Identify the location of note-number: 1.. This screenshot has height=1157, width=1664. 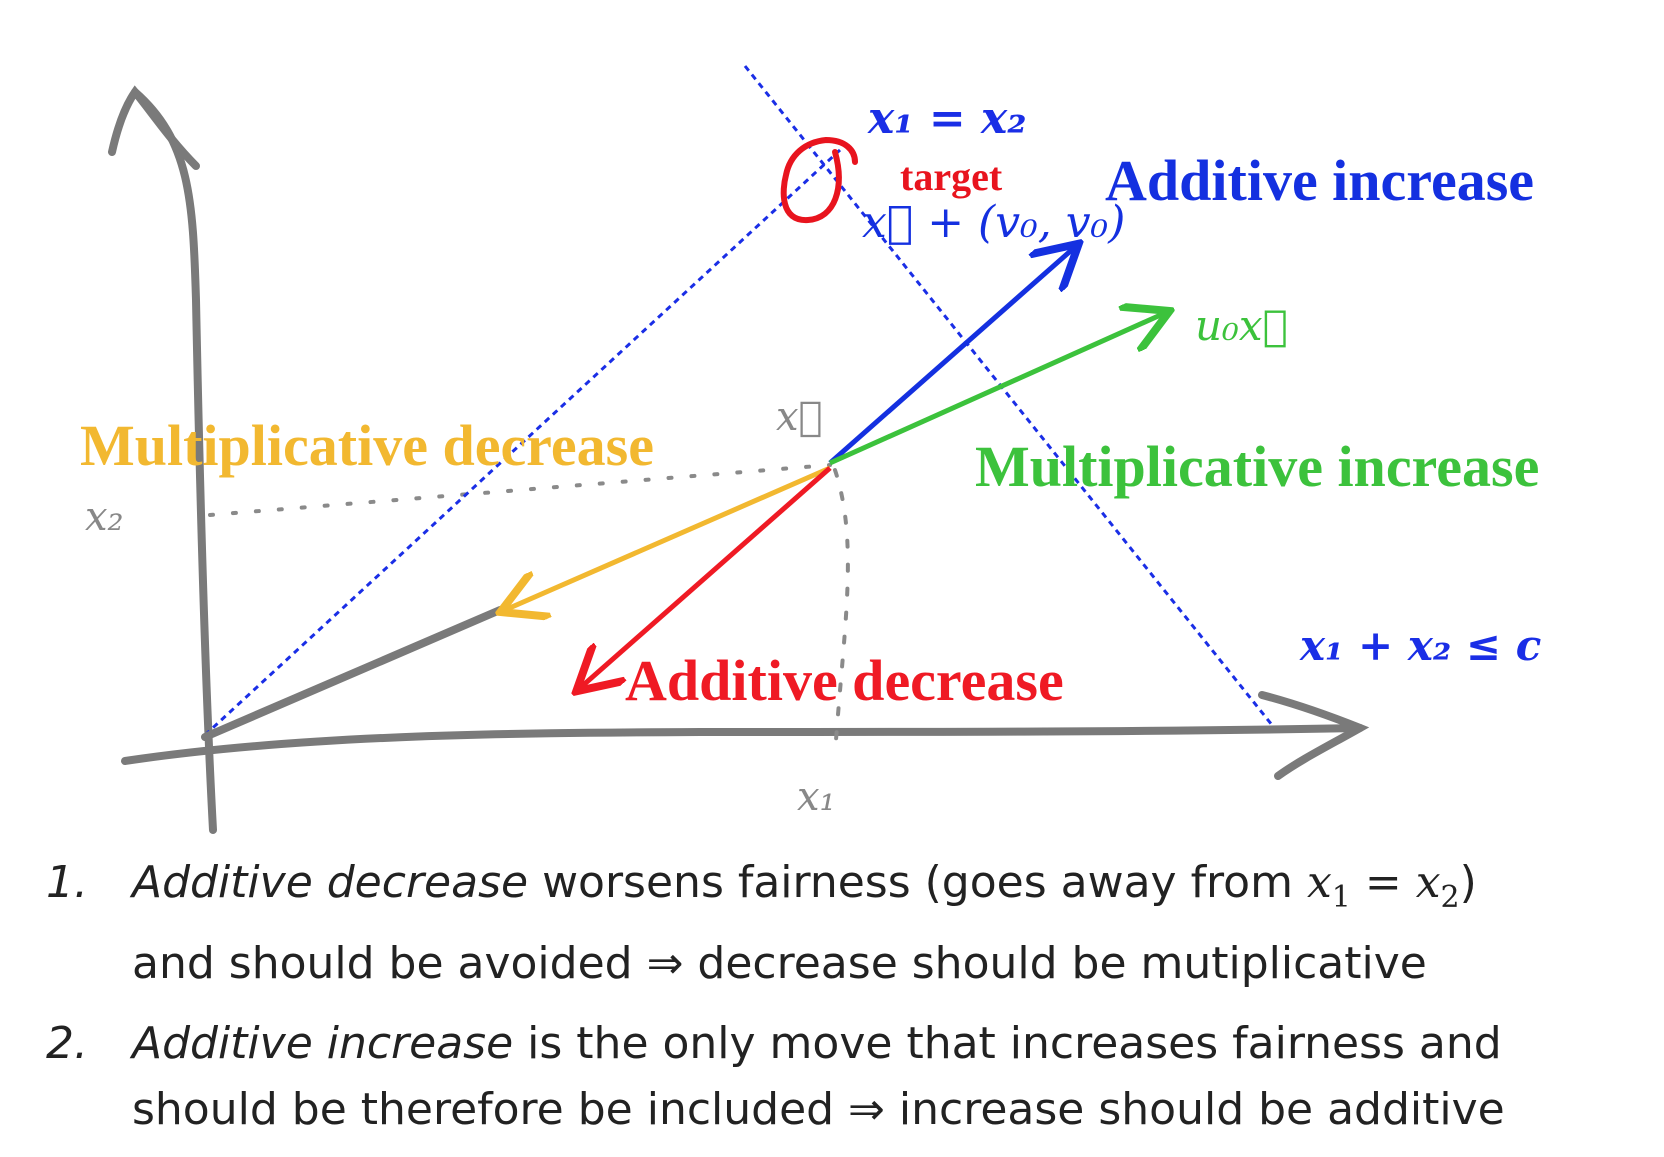
(67, 882).